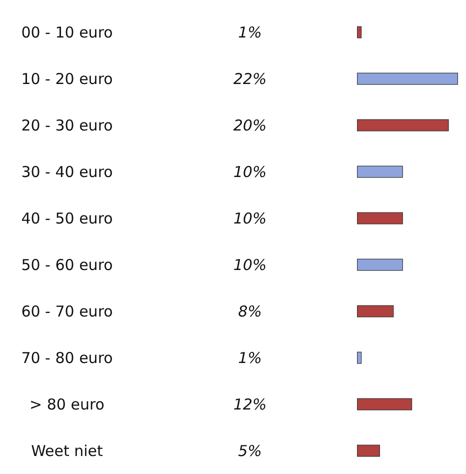 This screenshot has width=466, height=474. Describe the element at coordinates (250, 311) in the screenshot. I see `data-label: 8%` at that location.